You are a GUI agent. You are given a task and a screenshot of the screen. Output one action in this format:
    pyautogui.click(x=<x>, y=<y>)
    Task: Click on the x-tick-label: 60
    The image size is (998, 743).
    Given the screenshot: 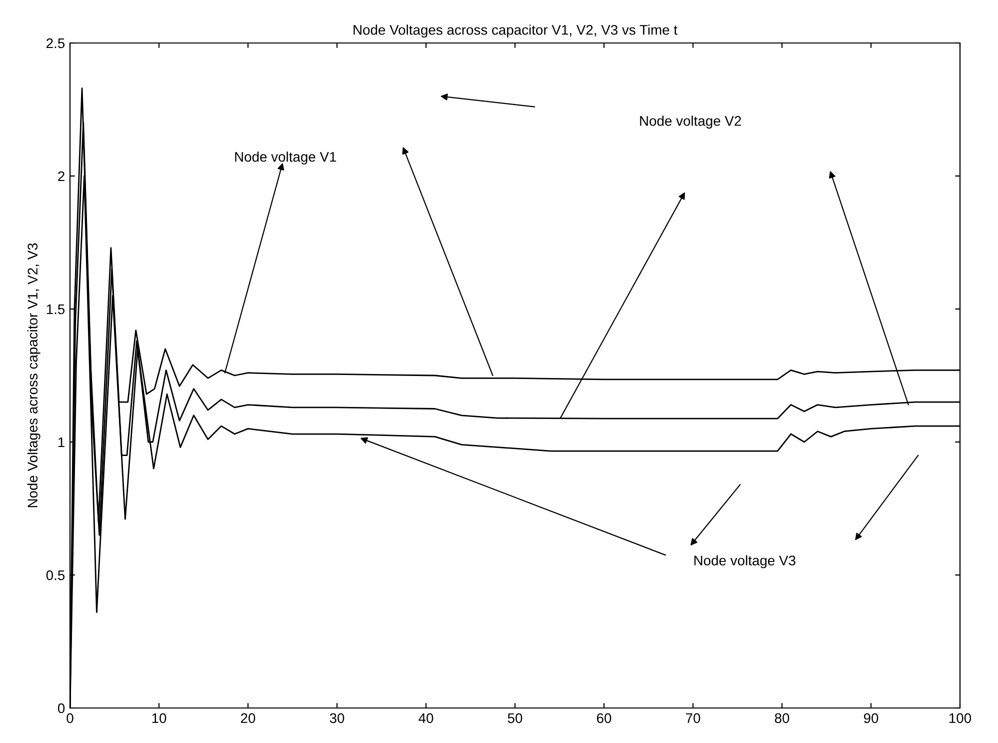 What is the action you would take?
    pyautogui.click(x=604, y=718)
    